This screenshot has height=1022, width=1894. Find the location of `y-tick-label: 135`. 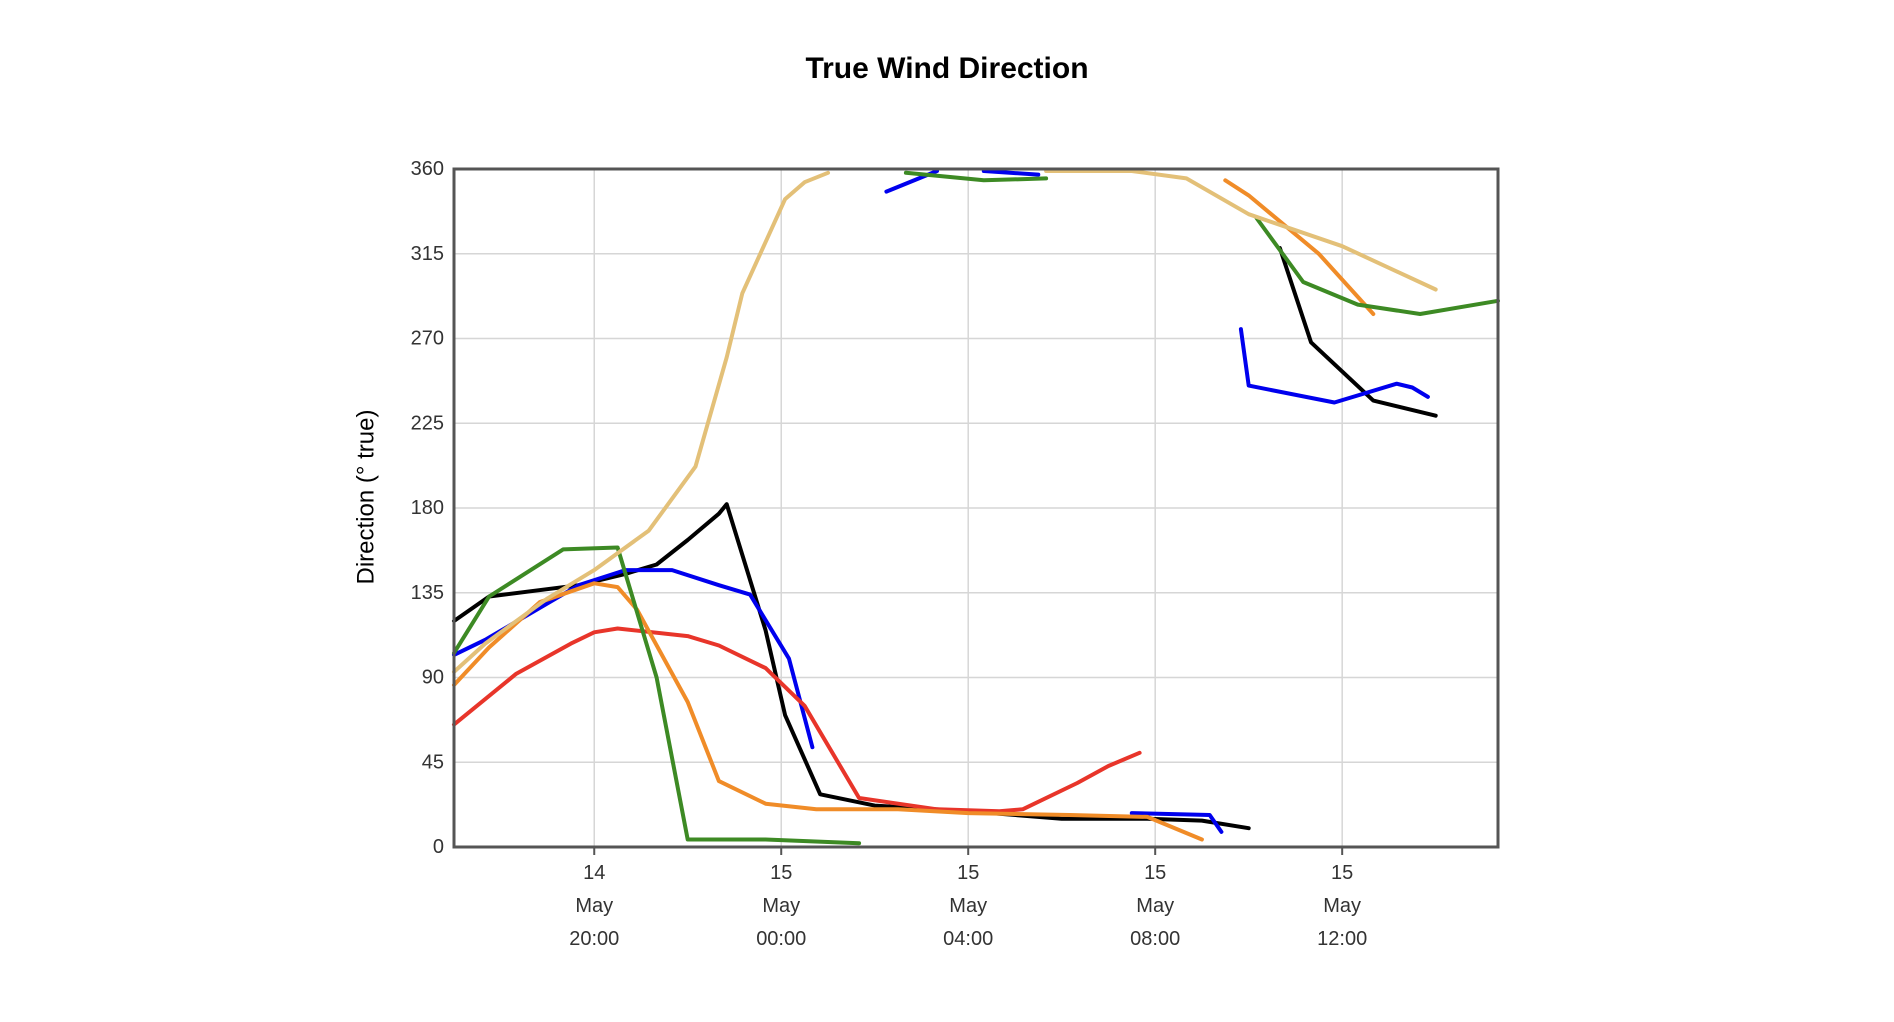

y-tick-label: 135 is located at coordinates (427, 593).